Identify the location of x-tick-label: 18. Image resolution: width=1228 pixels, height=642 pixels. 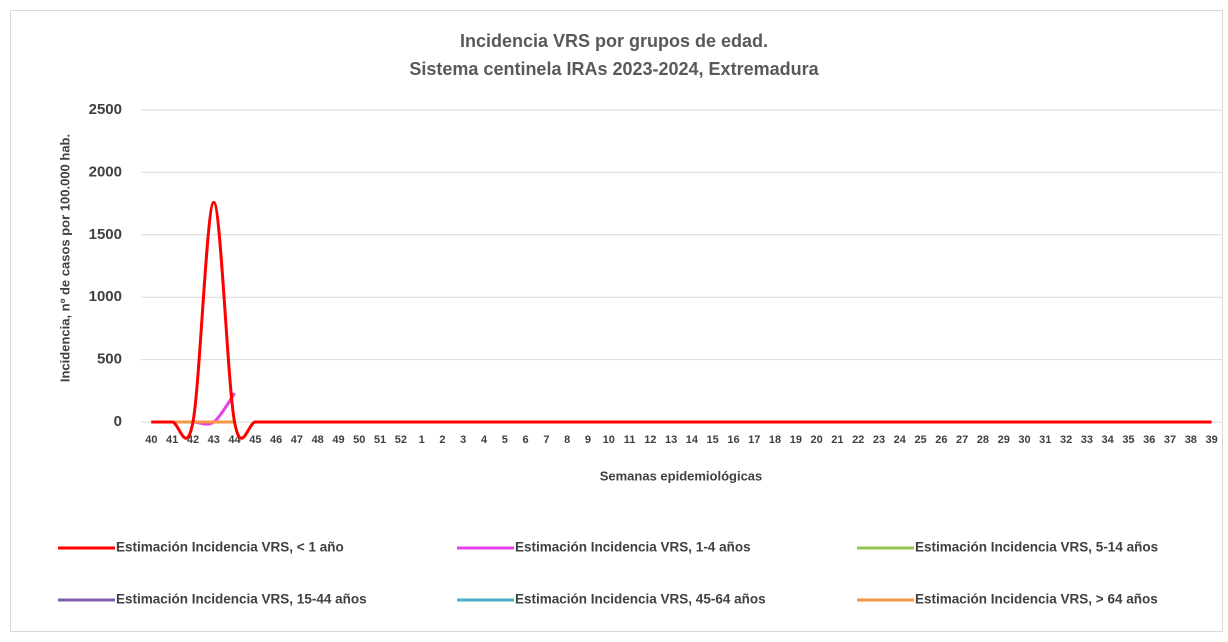
(775, 440).